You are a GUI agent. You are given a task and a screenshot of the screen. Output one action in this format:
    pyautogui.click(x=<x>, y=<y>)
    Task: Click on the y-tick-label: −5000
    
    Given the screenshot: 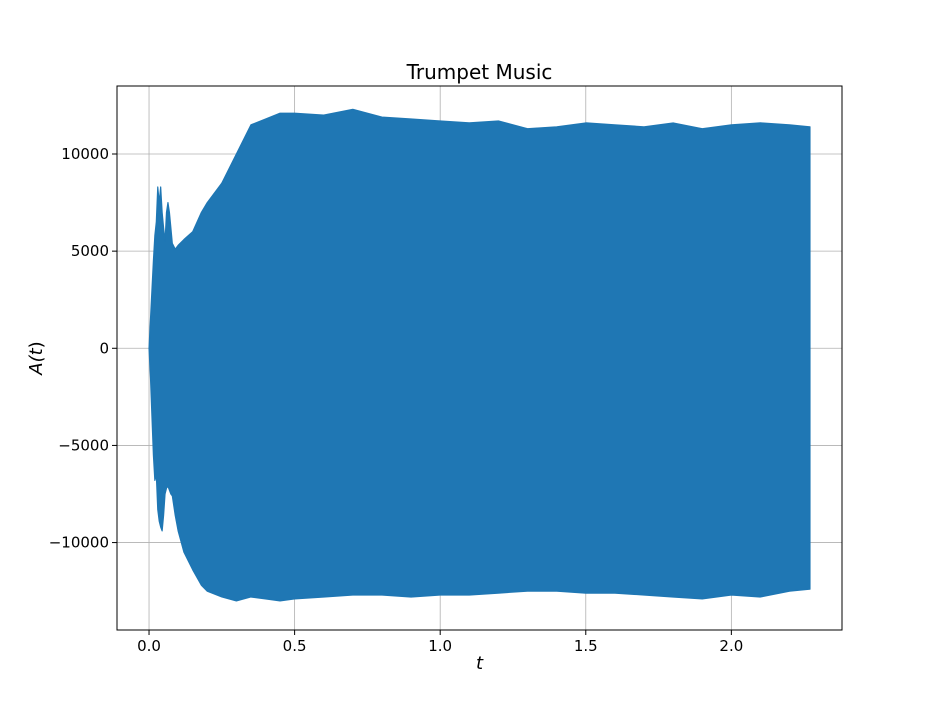 What is the action you would take?
    pyautogui.click(x=83, y=445)
    